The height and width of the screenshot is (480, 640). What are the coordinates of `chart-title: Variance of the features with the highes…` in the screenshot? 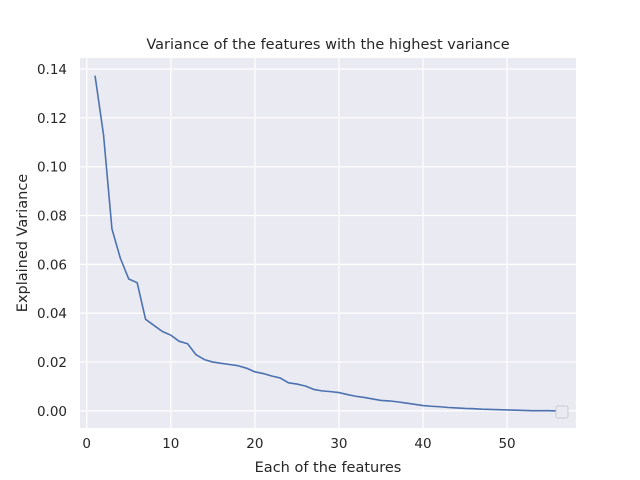 It's located at (327, 45).